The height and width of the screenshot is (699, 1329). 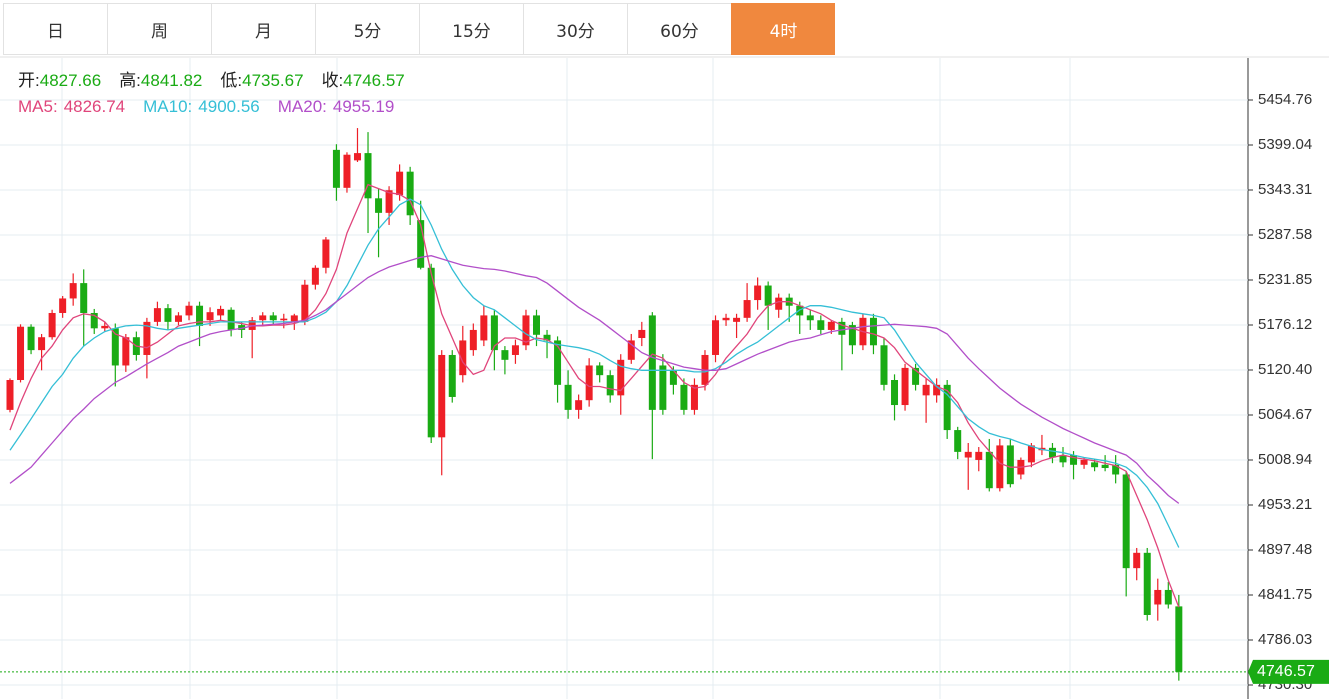 What do you see at coordinates (1285, 549) in the screenshot?
I see `y-tick-label: 4897.48` at bounding box center [1285, 549].